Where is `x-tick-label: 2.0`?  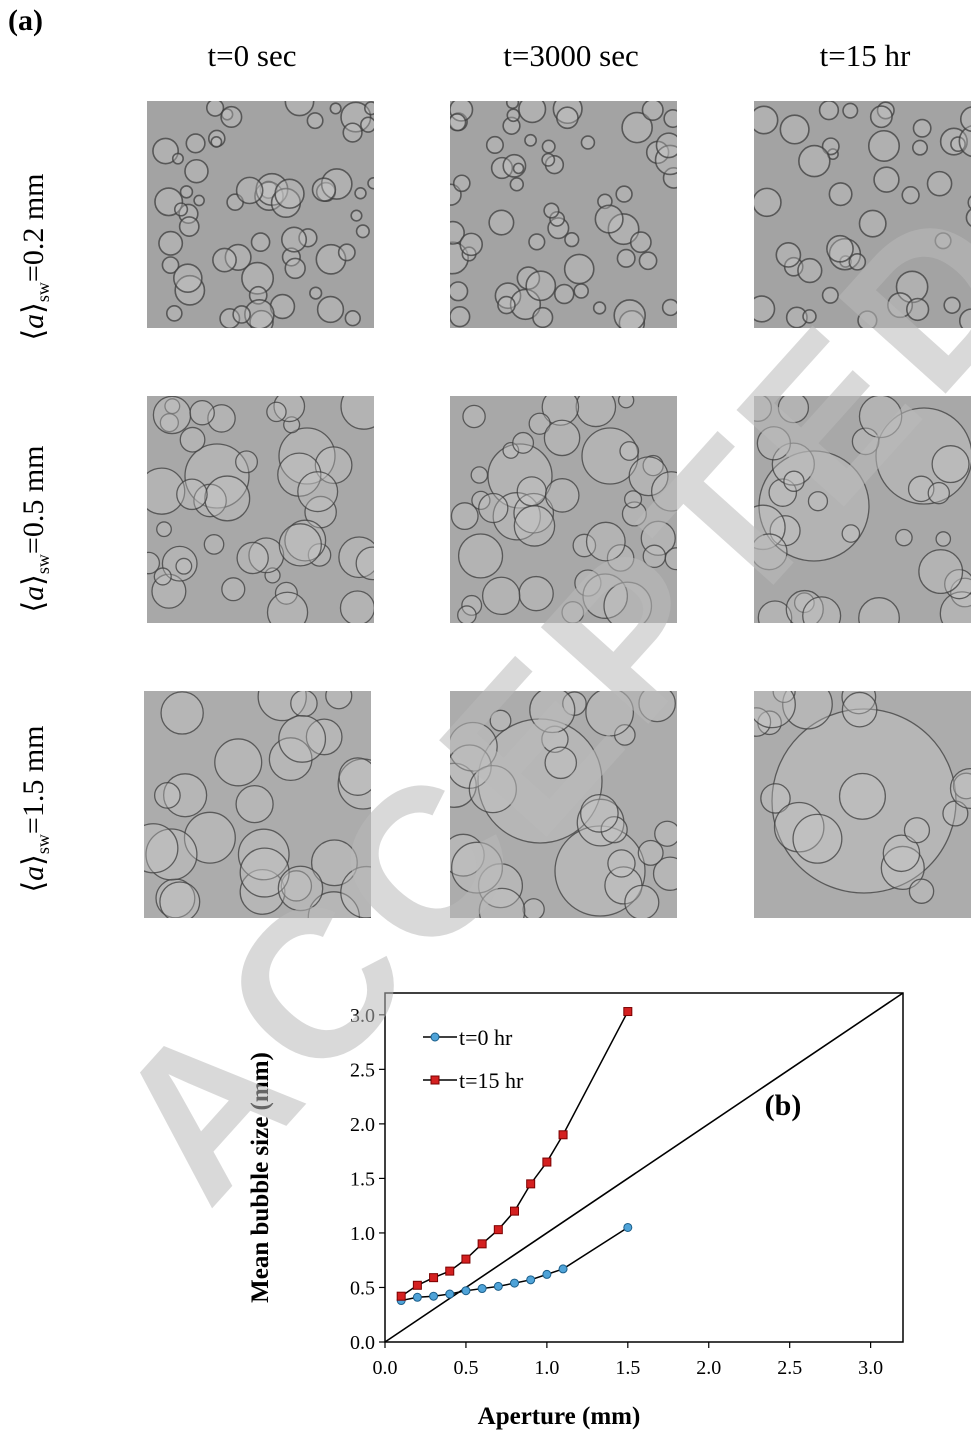
x-tick-label: 2.0 is located at coordinates (708, 1368).